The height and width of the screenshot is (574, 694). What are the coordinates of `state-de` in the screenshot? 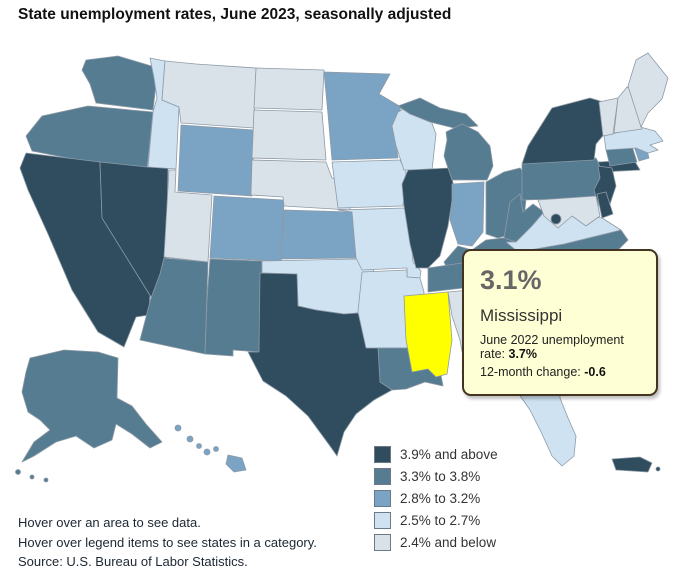 It's located at (605, 205).